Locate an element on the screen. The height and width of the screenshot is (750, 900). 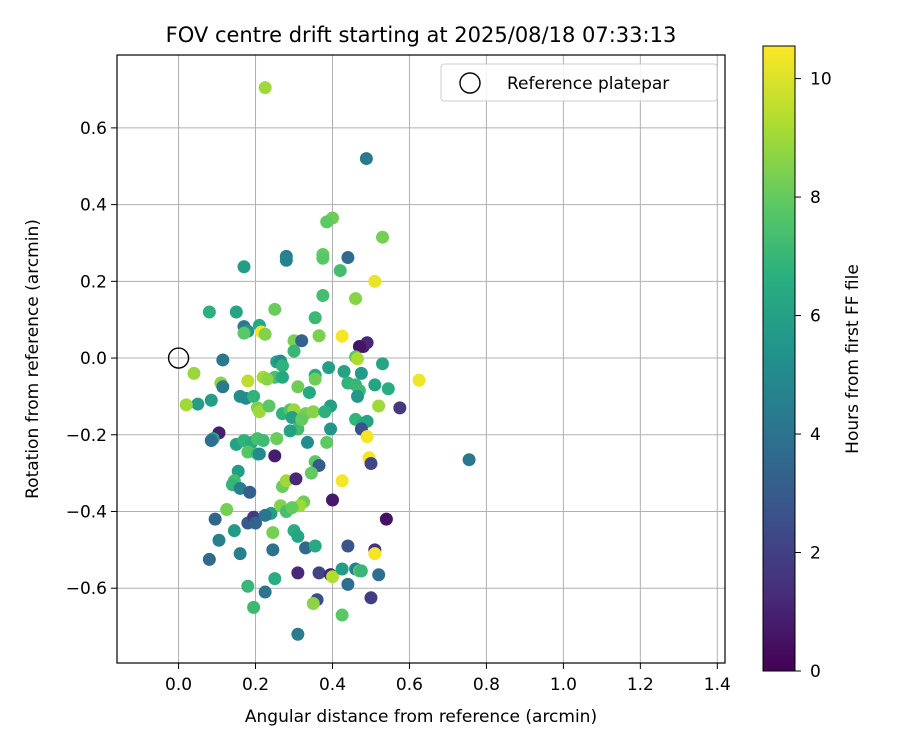
legend: Reference platepar is located at coordinates (579, 82).